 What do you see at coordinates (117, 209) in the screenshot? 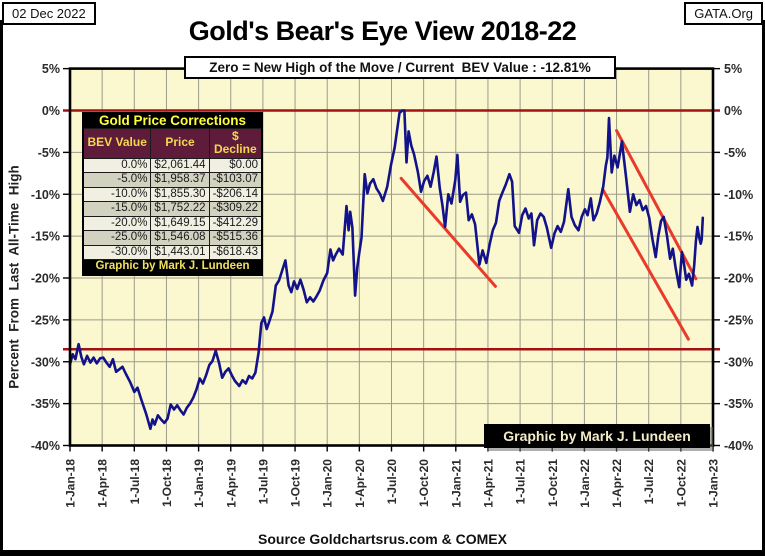
I see `table-cell: -15.0%` at bounding box center [117, 209].